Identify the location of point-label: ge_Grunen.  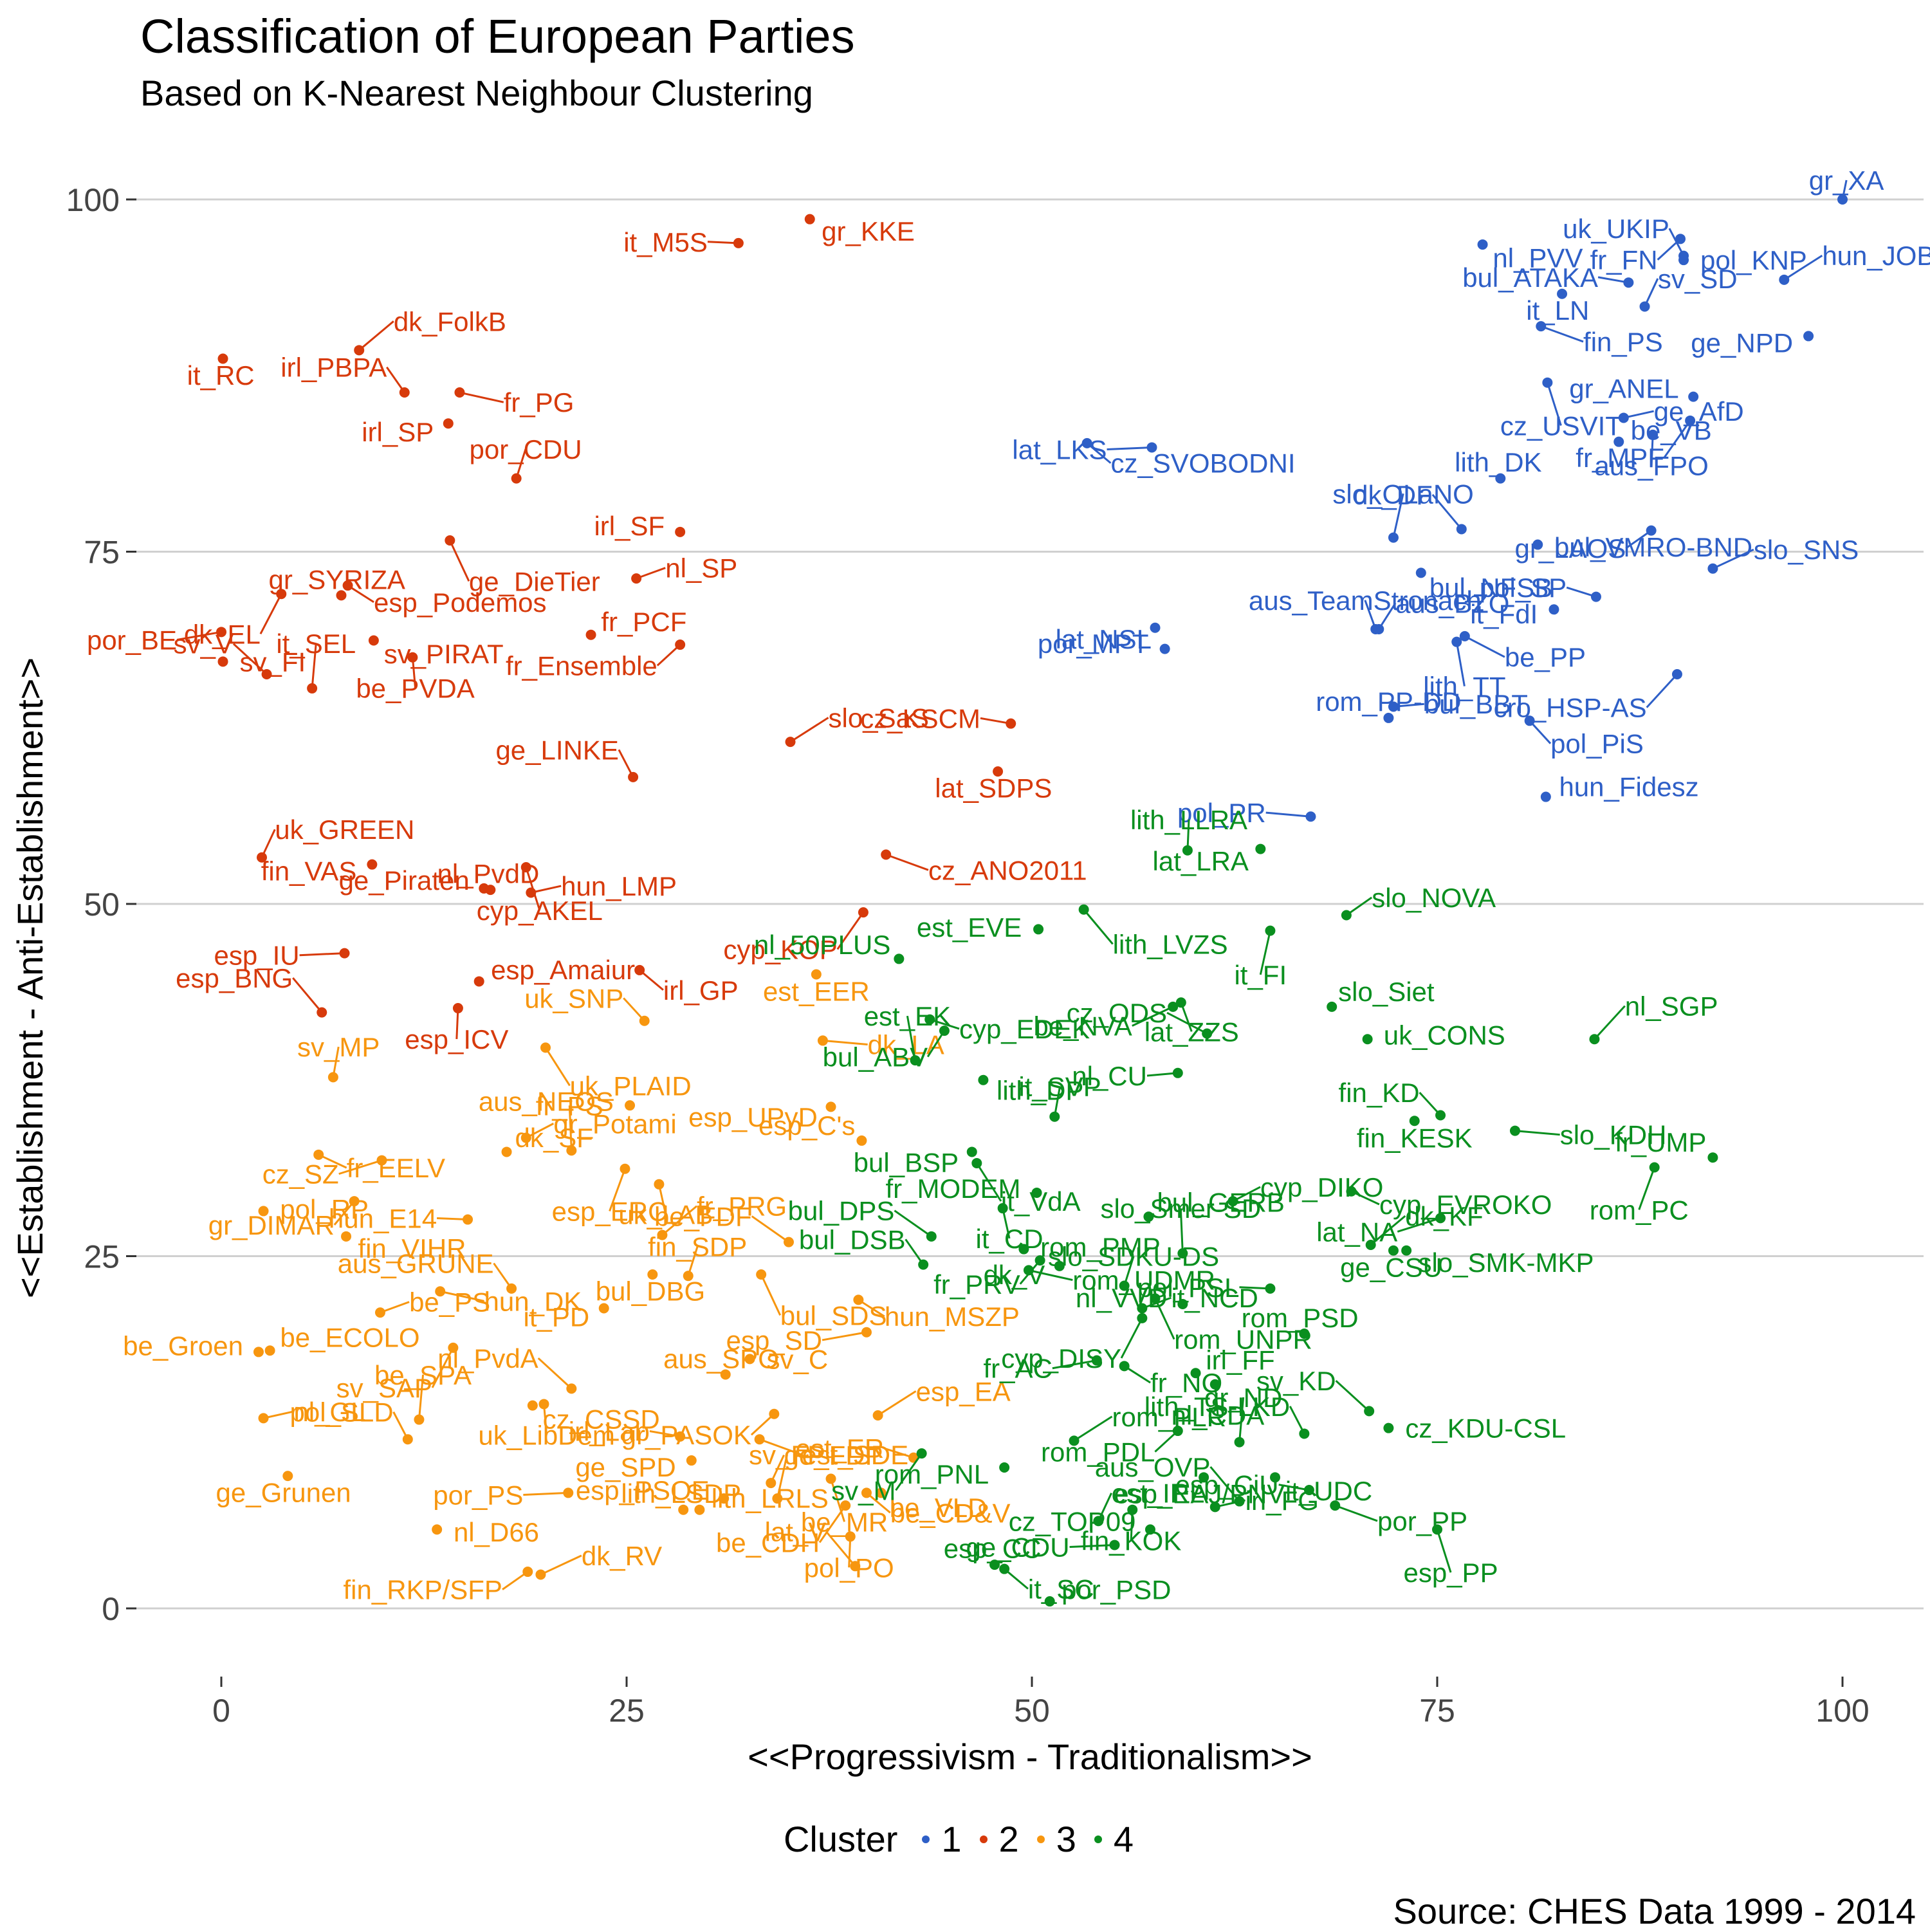
(283, 1492).